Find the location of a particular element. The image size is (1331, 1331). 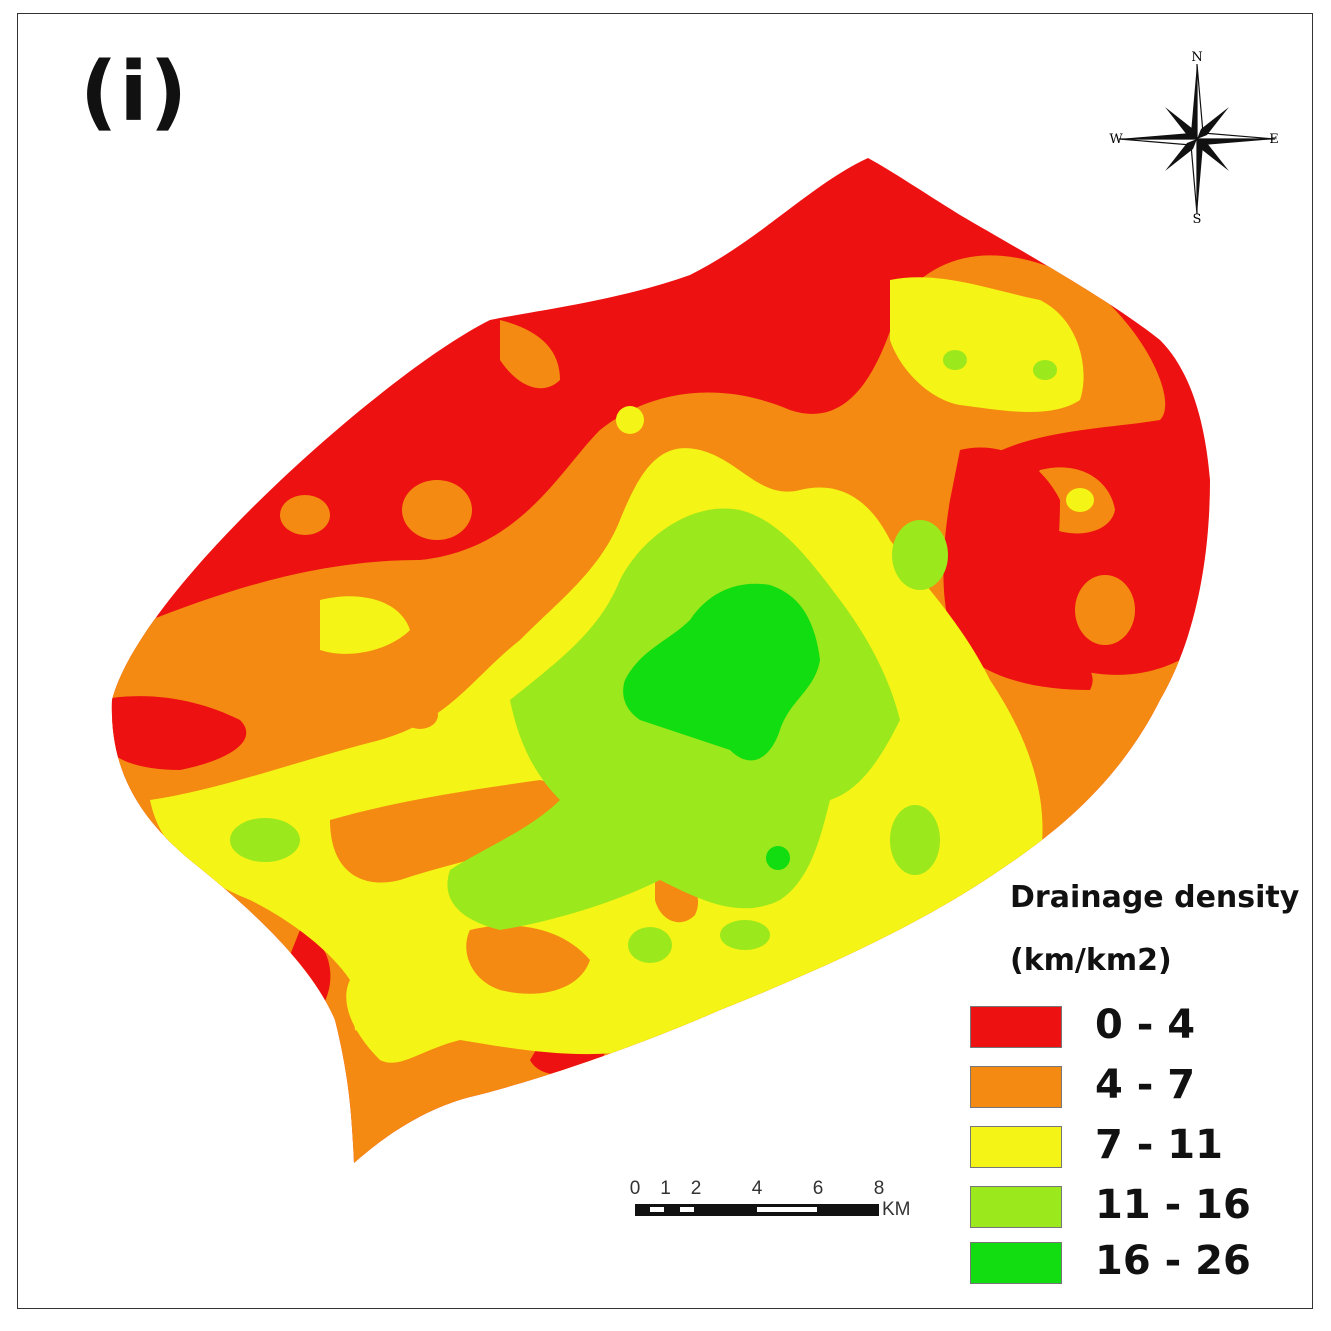

scale-tick-label: 1 is located at coordinates (665, 1188).